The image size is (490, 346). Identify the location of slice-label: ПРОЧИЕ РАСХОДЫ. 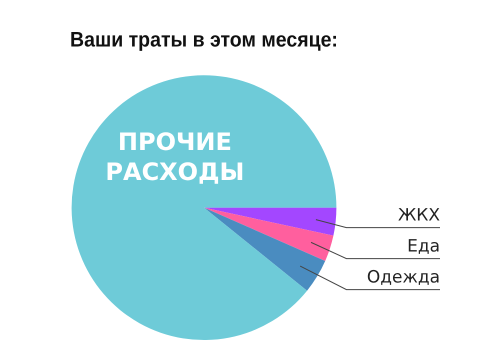
(174, 157).